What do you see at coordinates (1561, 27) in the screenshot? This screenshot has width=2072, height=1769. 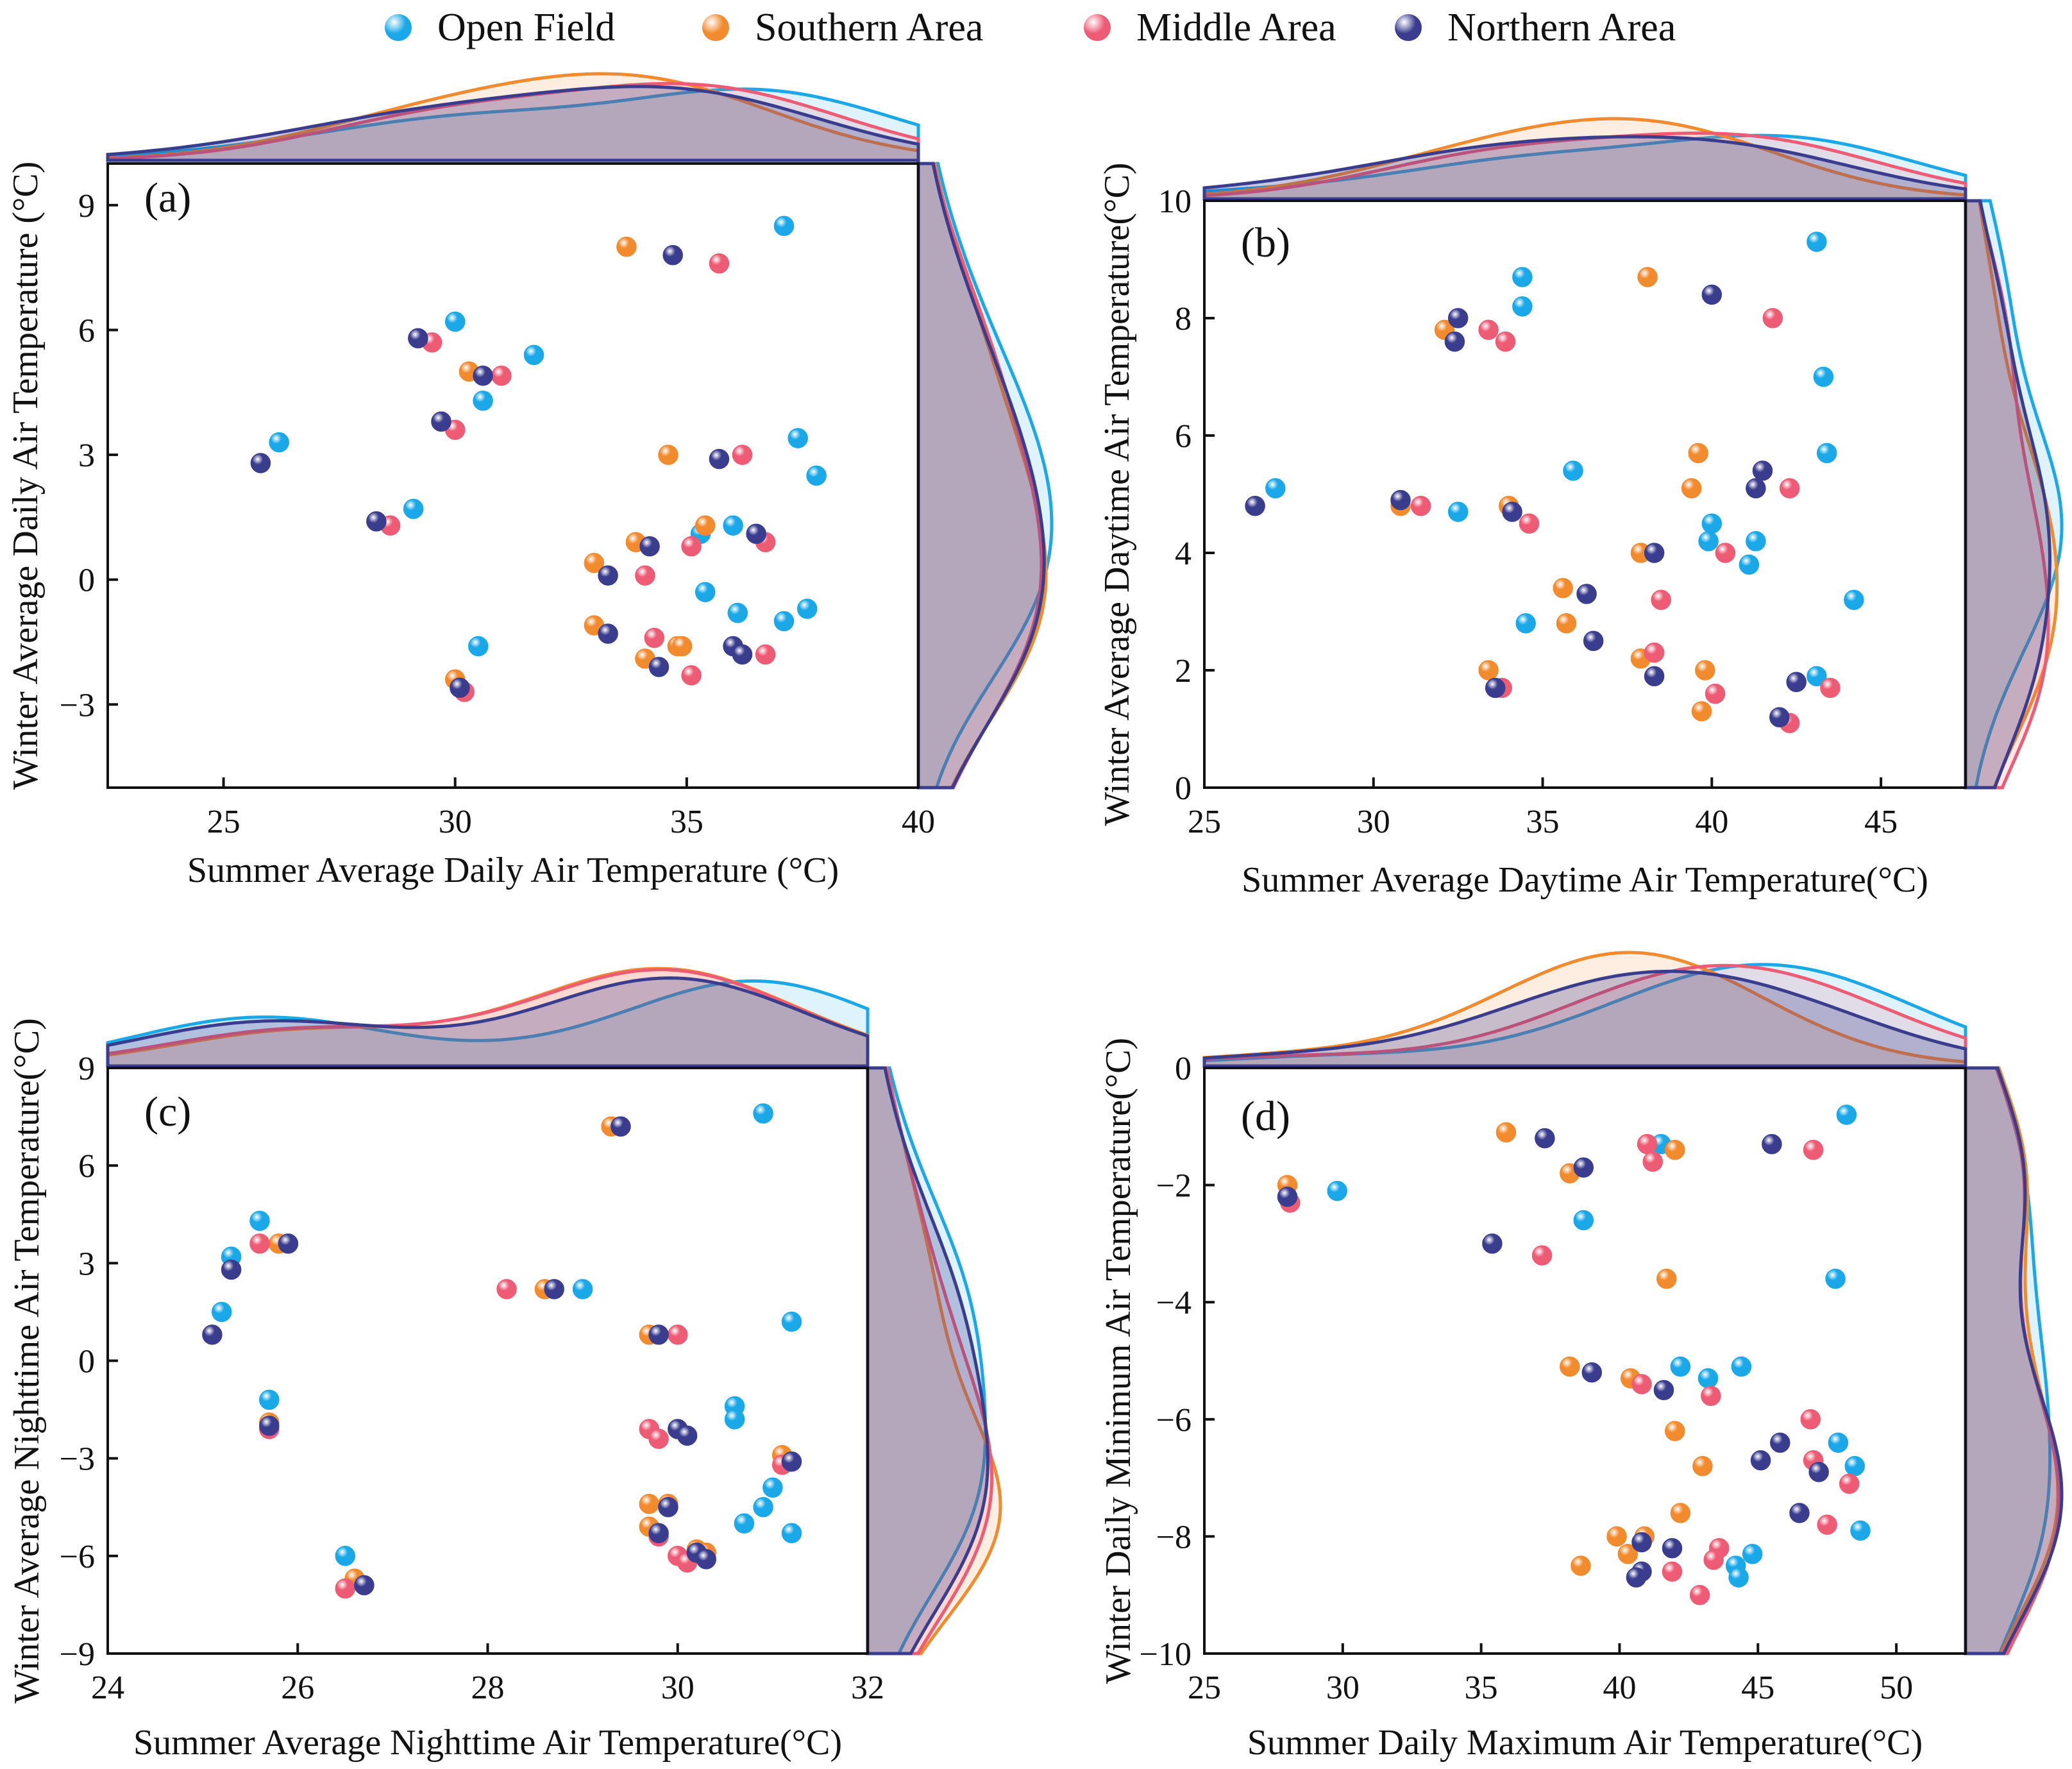 I see `legend-label-northern-area: Northern Area` at bounding box center [1561, 27].